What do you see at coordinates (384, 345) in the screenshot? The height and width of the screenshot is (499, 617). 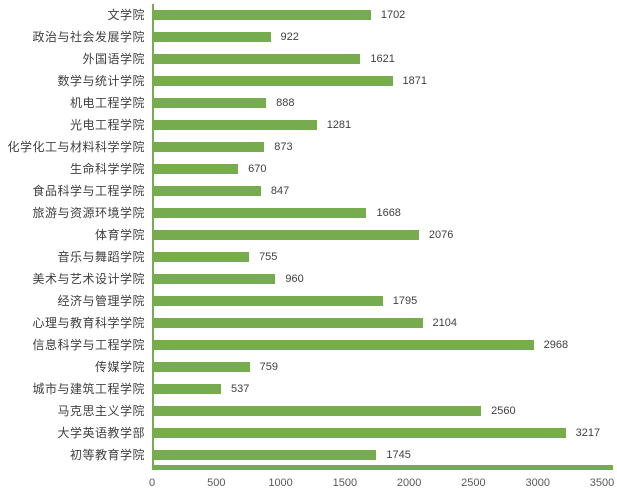 I see `bar-track: 2968` at bounding box center [384, 345].